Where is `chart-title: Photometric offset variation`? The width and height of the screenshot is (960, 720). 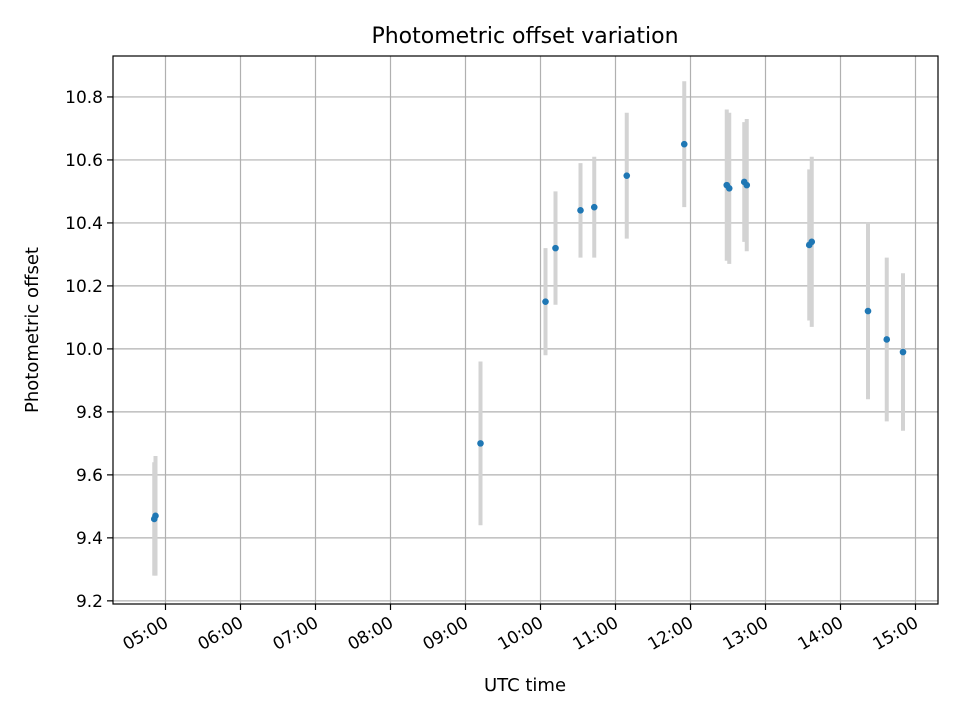 chart-title: Photometric offset variation is located at coordinates (524, 36).